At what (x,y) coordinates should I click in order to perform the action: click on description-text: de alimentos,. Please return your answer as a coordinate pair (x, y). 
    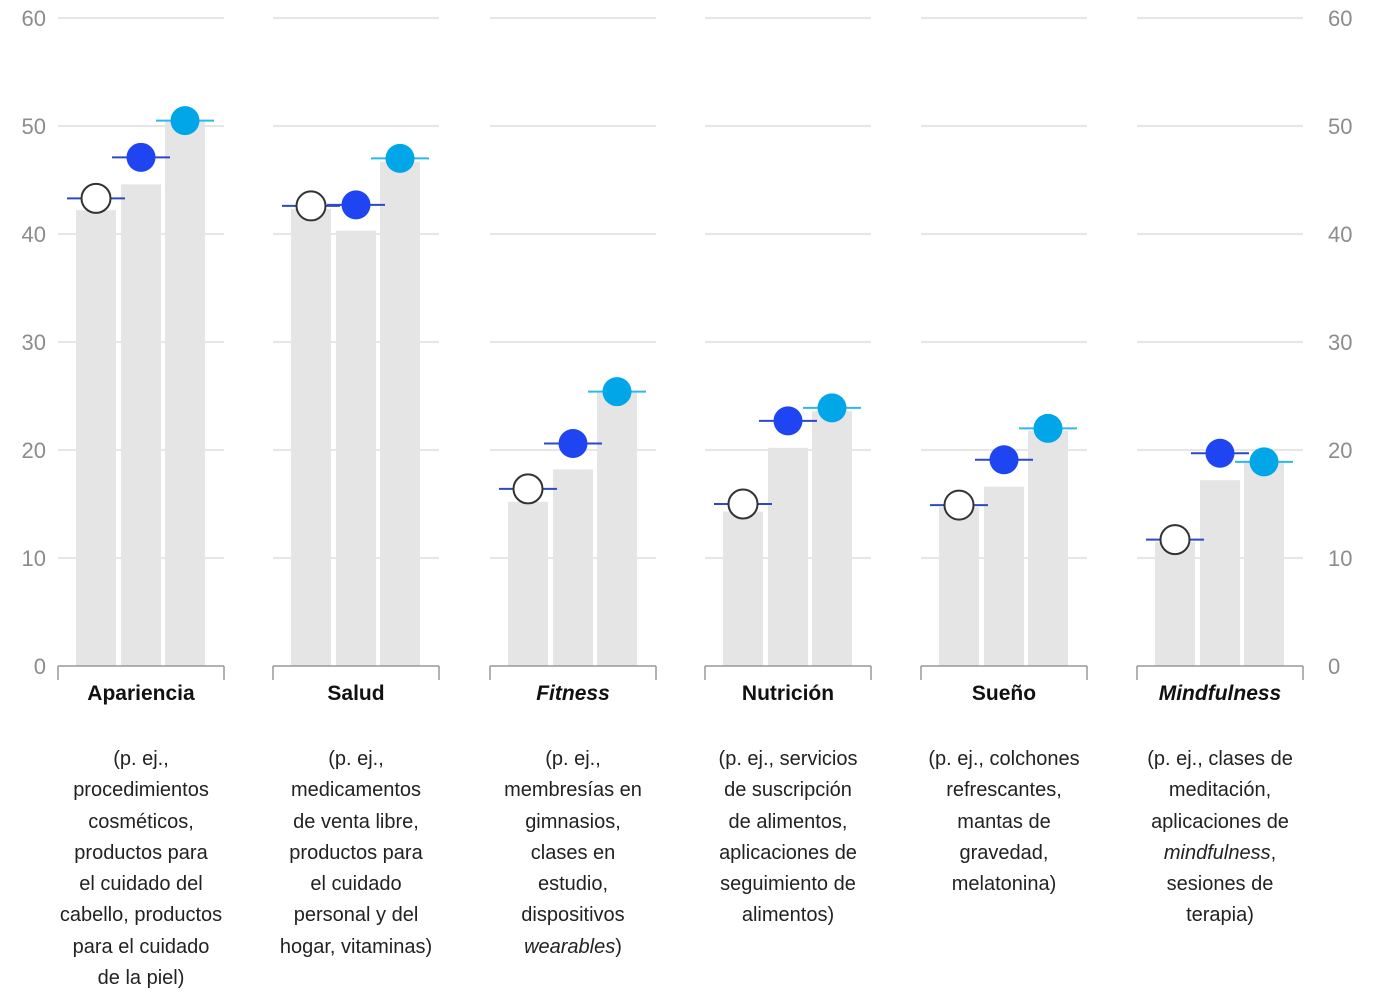
    Looking at the image, I should click on (788, 821).